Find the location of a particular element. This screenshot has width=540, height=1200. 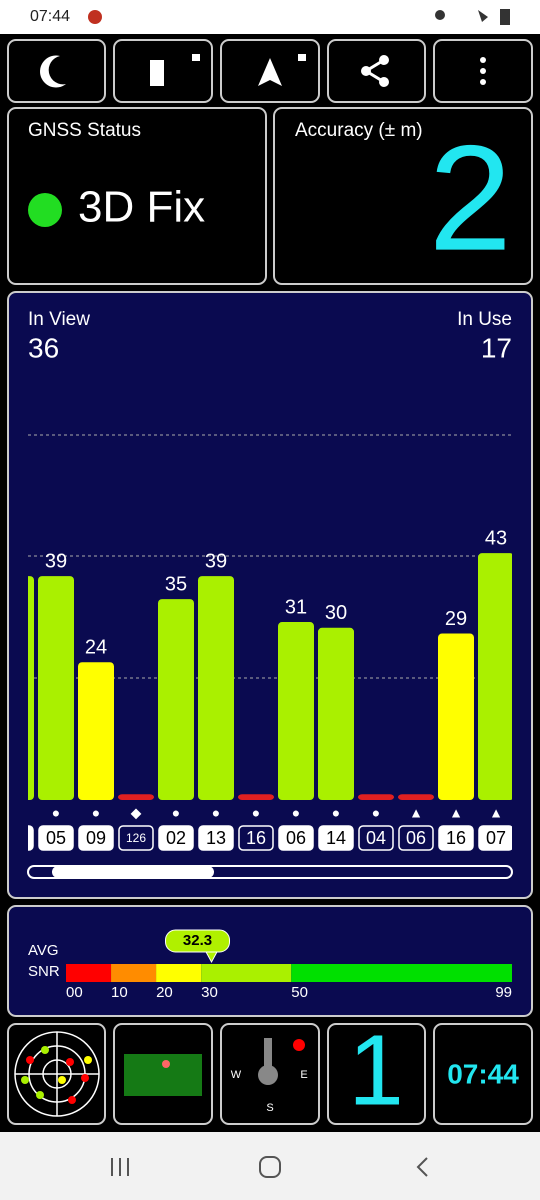

accuracy-panel is located at coordinates (403, 196).